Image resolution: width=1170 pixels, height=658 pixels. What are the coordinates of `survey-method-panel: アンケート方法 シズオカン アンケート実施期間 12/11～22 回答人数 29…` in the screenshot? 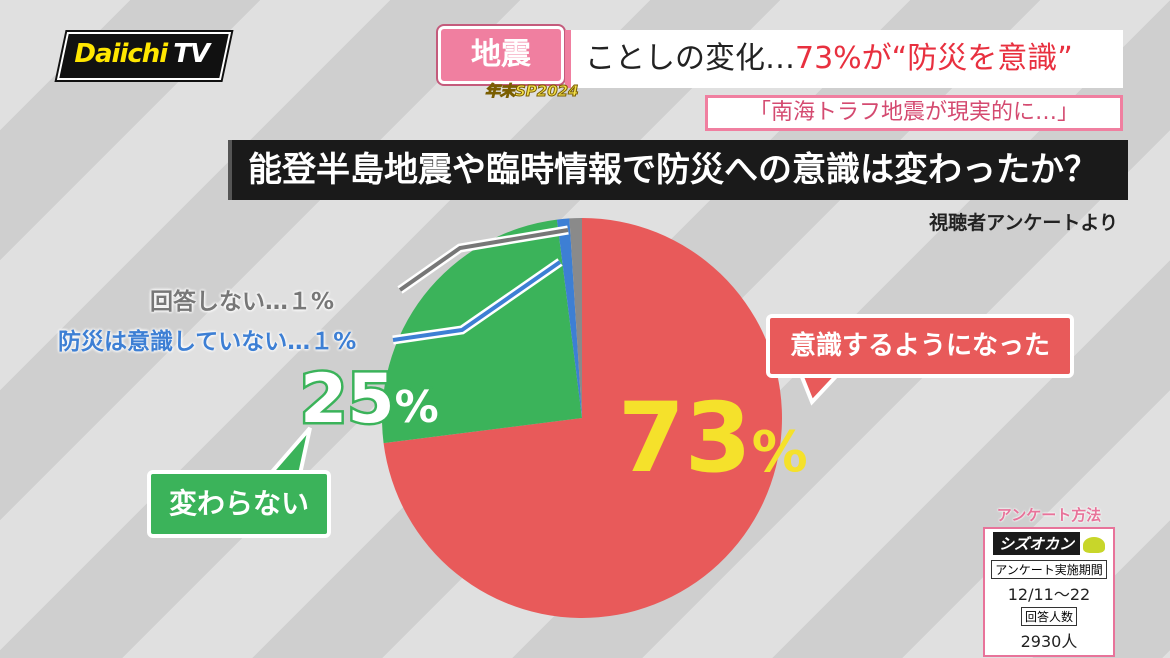 It's located at (1049, 580).